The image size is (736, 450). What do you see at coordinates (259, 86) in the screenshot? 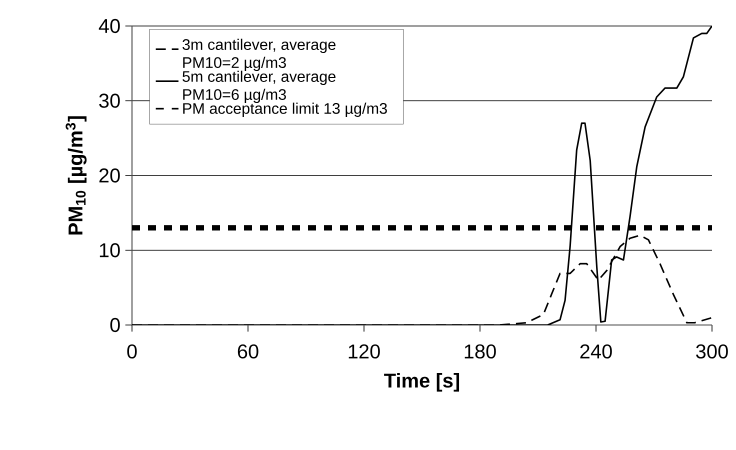
I see `legend-label: 5m cantilever, average PM10=6 µg/m3` at bounding box center [259, 86].